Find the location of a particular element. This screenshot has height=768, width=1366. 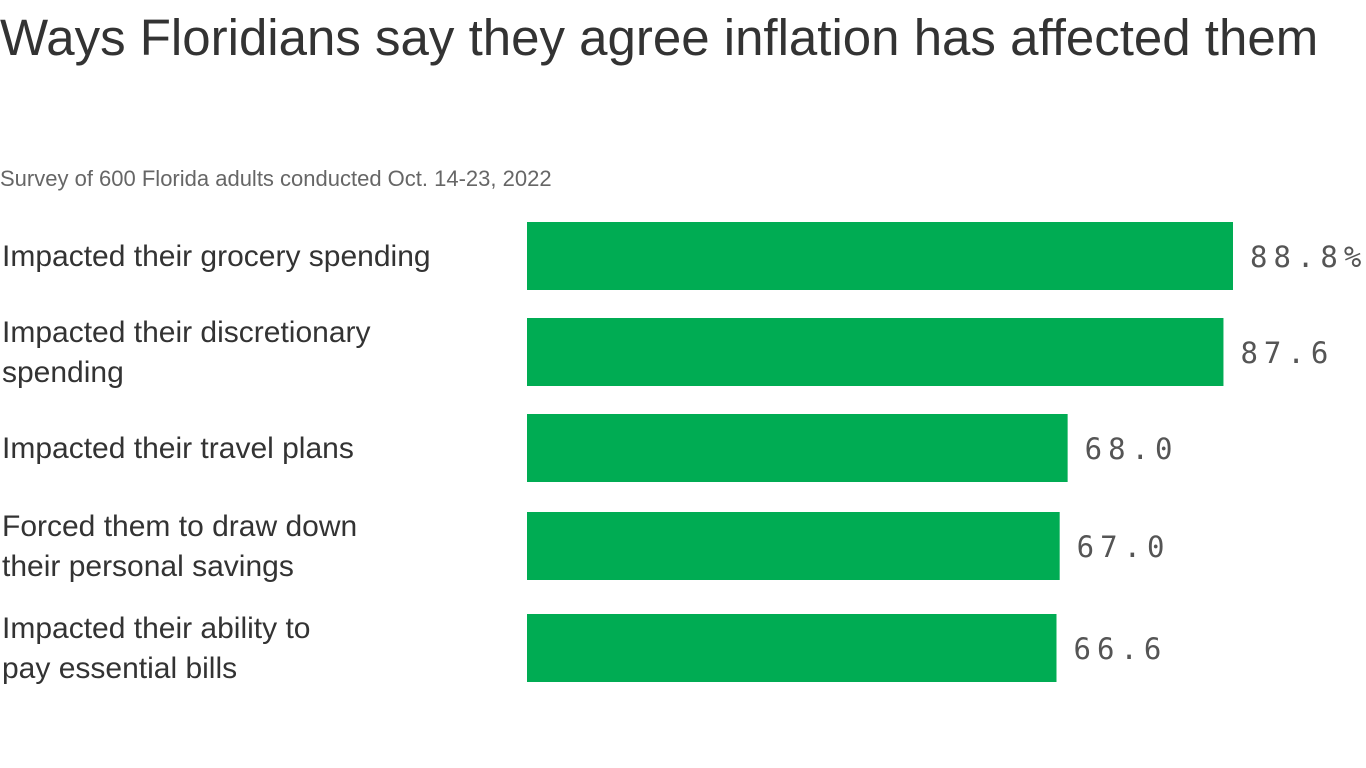

category-label: Impacted their discretionary spending is located at coordinates (186, 352).